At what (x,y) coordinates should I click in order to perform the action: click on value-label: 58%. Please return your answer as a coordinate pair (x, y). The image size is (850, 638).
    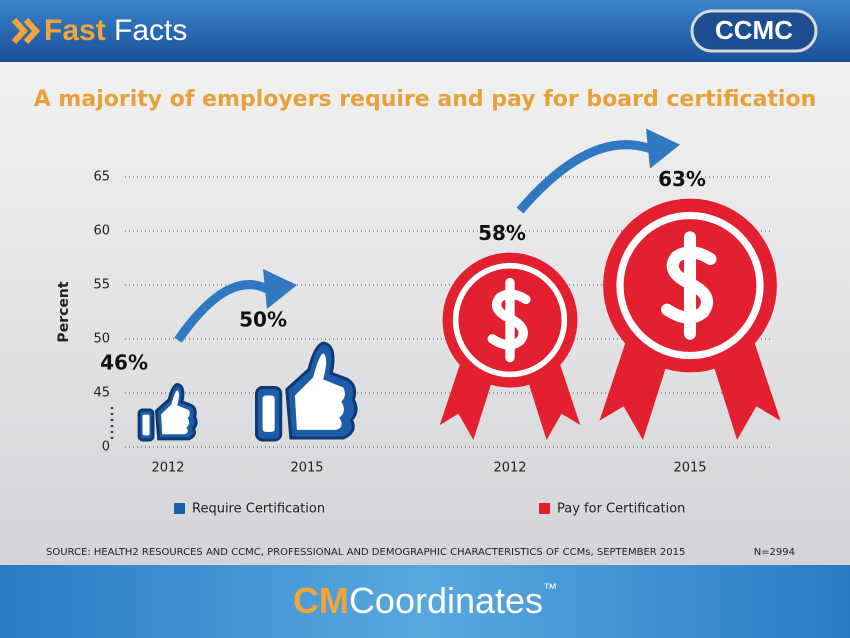
    Looking at the image, I should click on (502, 233).